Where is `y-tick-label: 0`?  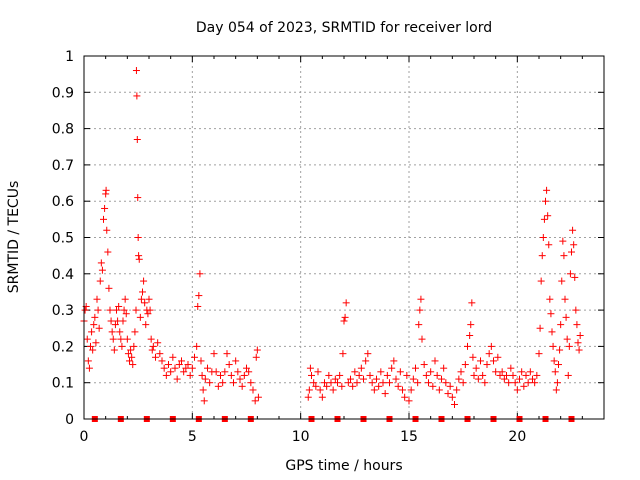 y-tick-label: 0 is located at coordinates (69, 420).